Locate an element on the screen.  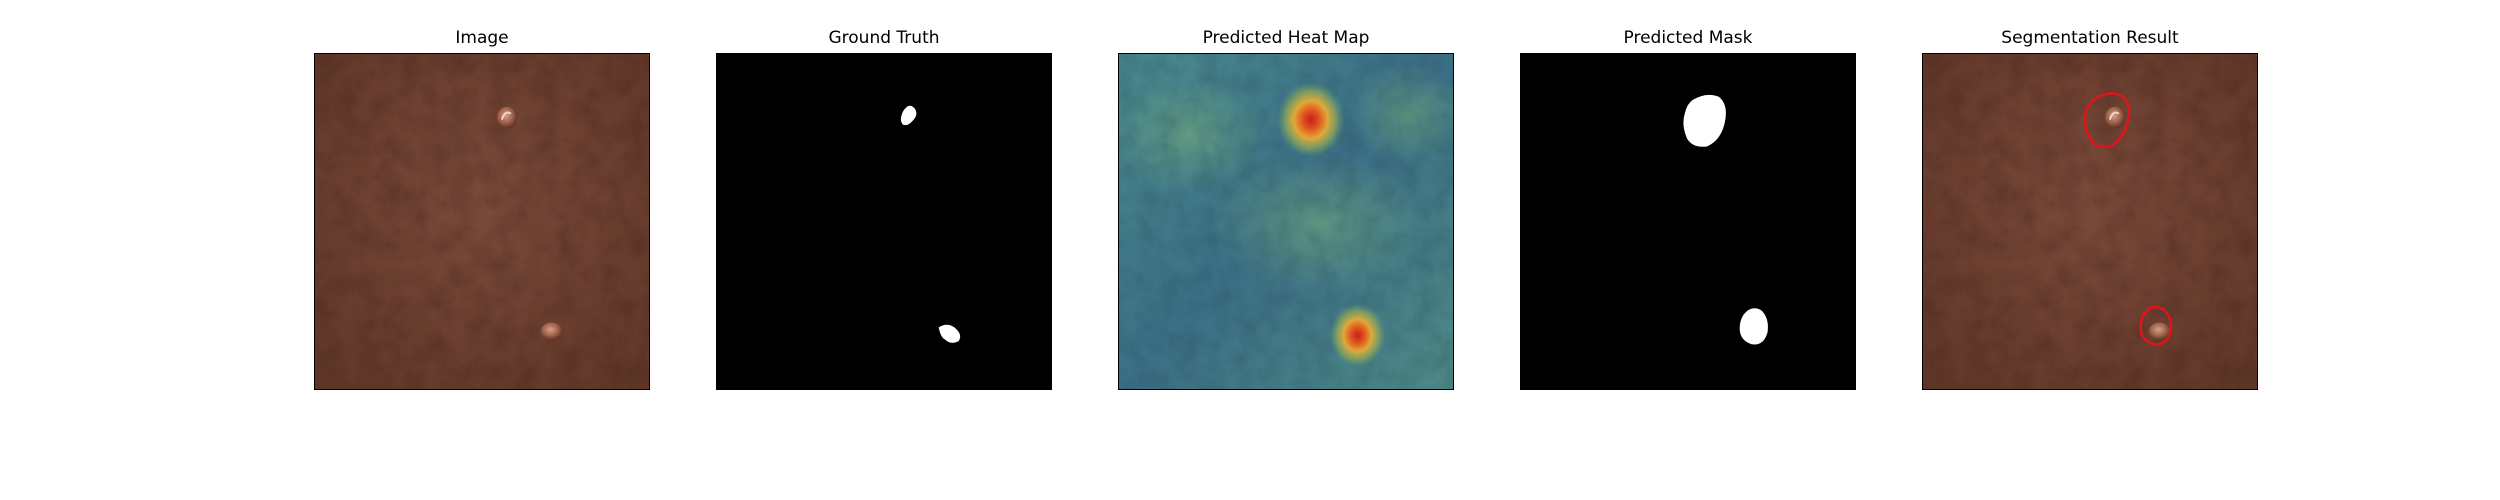
contour-bottom is located at coordinates (2156, 325).